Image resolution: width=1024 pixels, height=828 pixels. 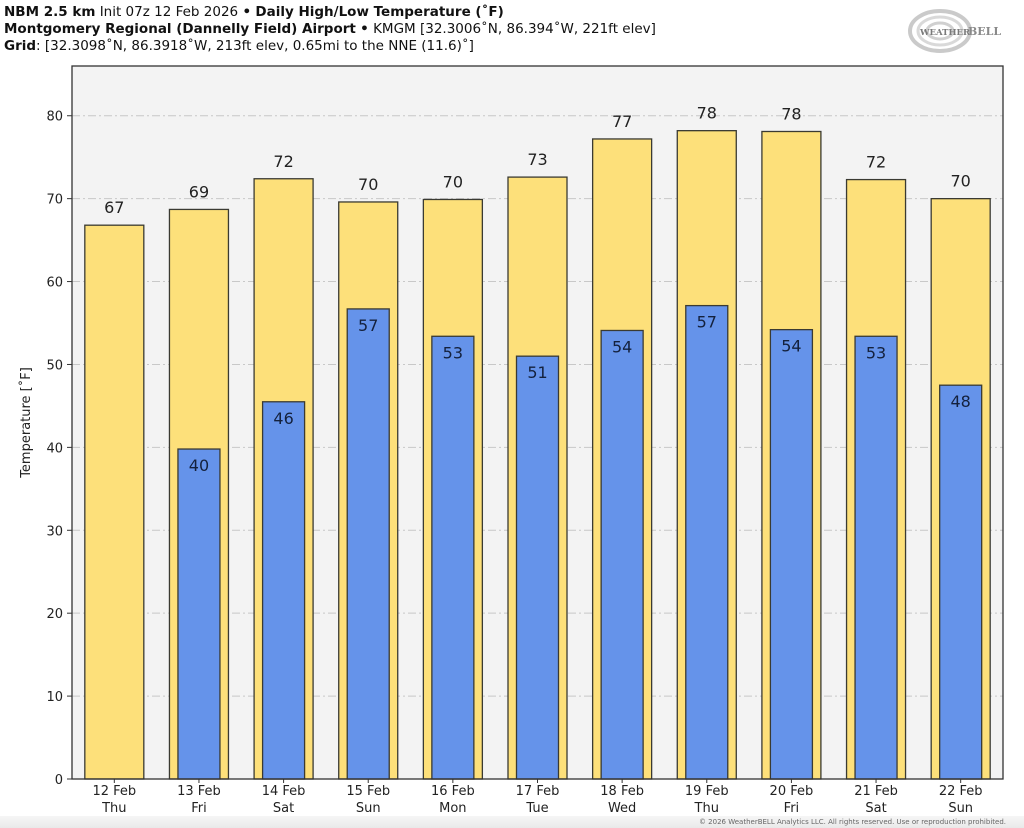 What do you see at coordinates (114, 502) in the screenshot?
I see `high-temp-bar` at bounding box center [114, 502].